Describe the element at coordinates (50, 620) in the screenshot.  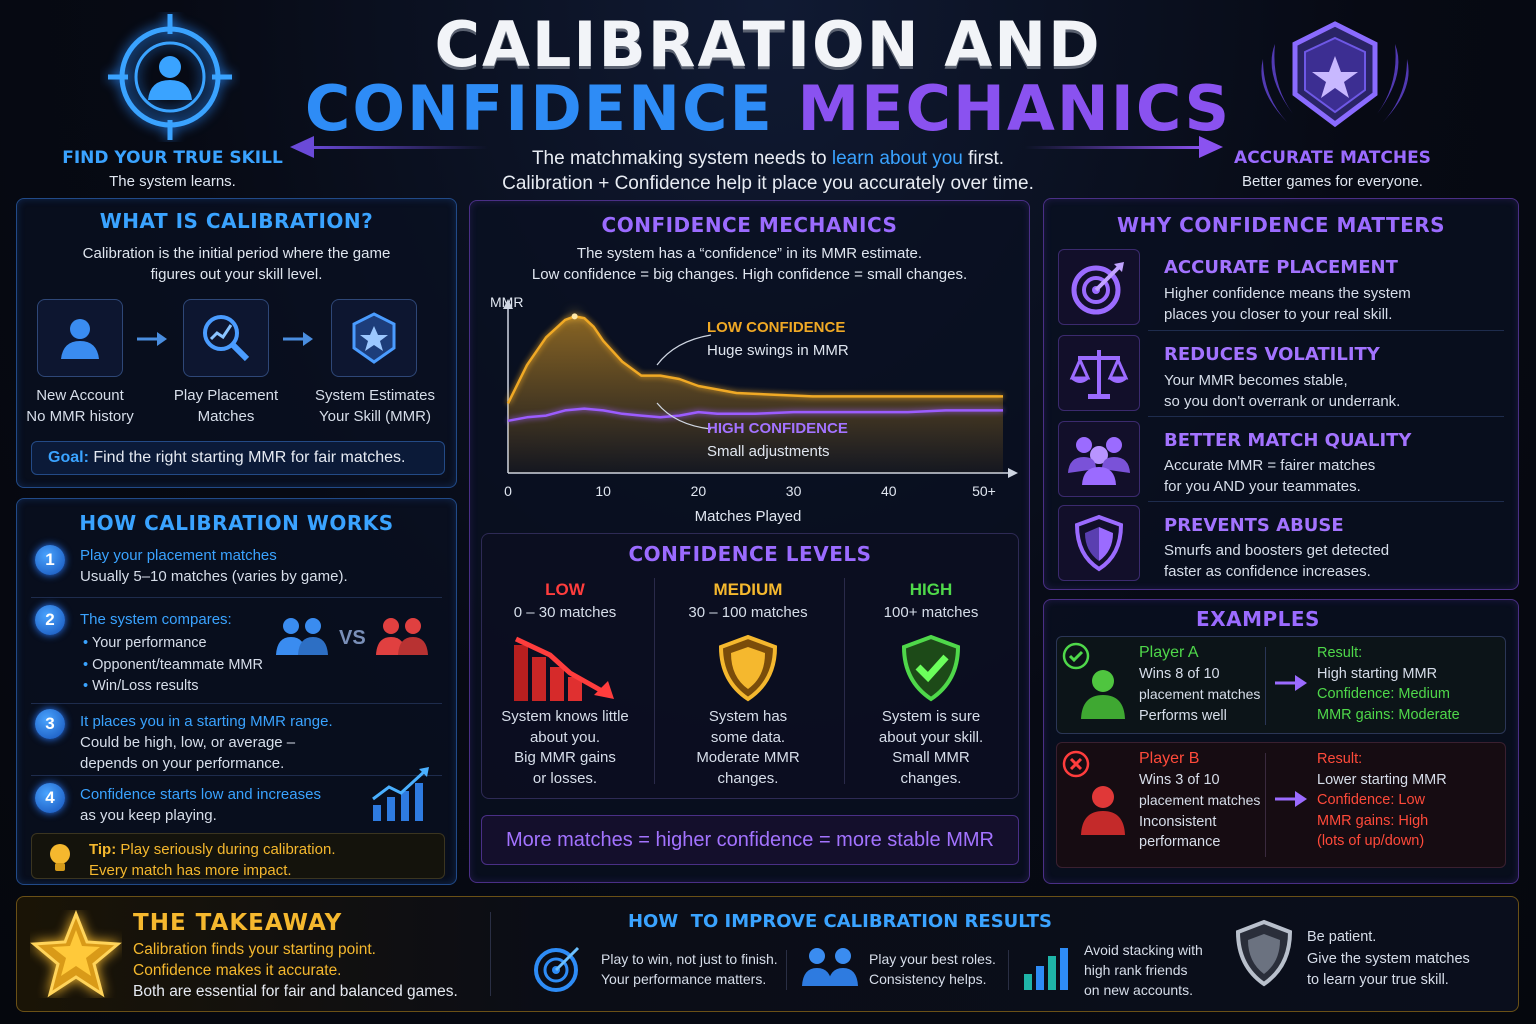
I see `step-number-2: 2` at that location.